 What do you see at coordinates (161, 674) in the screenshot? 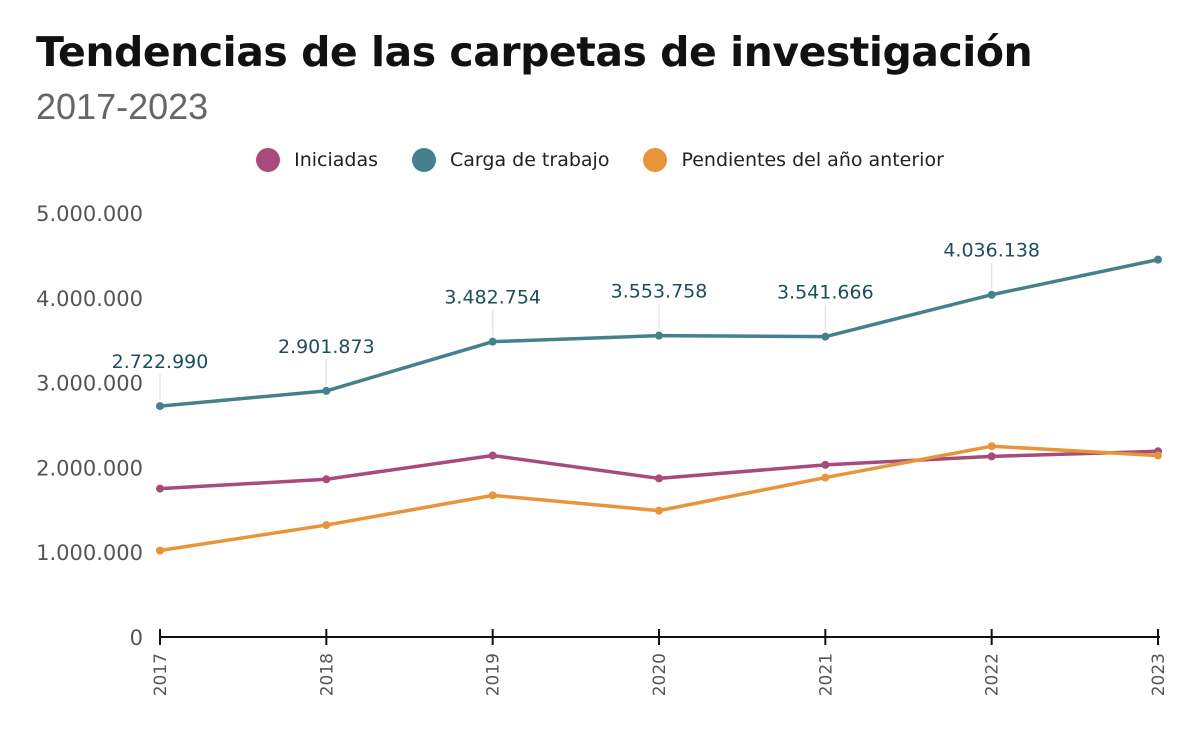
I see `x-tick-label: 2017` at bounding box center [161, 674].